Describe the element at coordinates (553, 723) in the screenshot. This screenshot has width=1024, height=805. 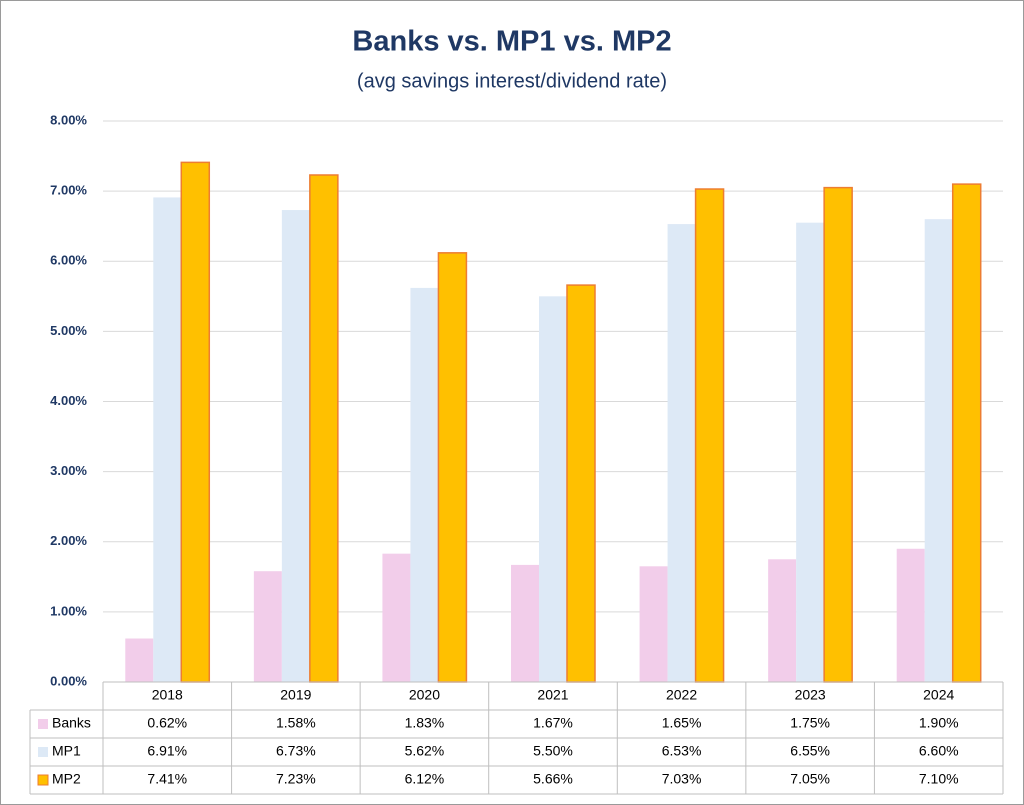
I see `table-value: 1.67%` at that location.